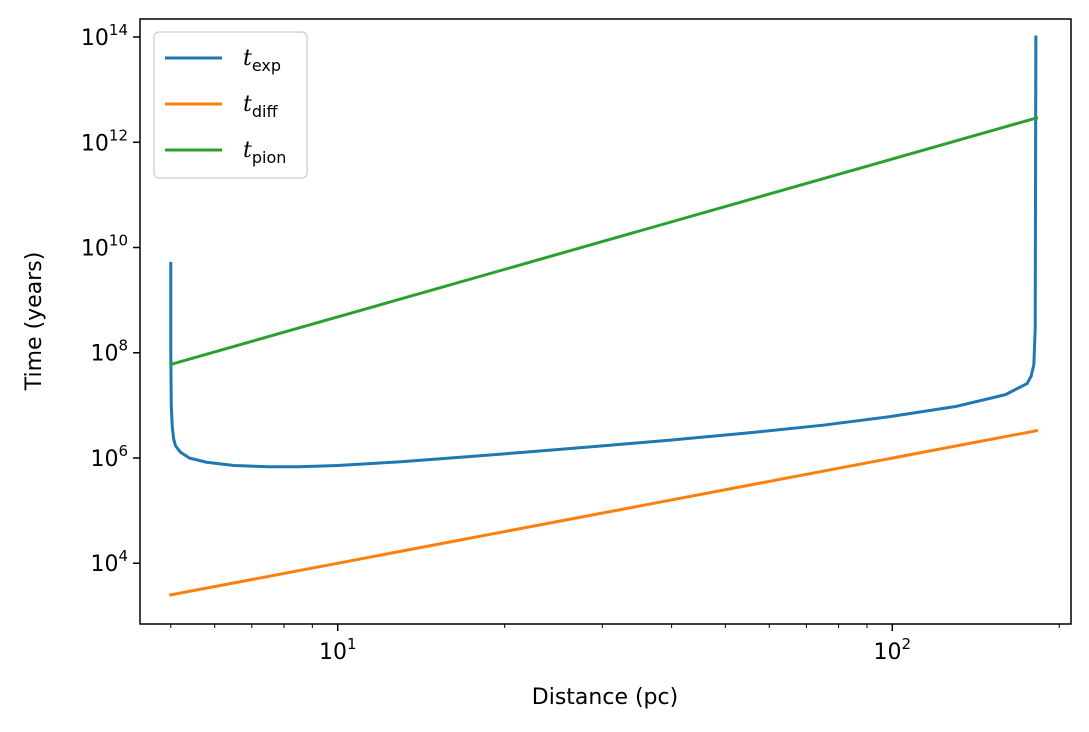 The height and width of the screenshot is (732, 1089). I want to click on y-axis: 10⁴ 10⁶ 10⁸ 10¹⁰ 10¹² 10¹⁴, so click(110, 299).